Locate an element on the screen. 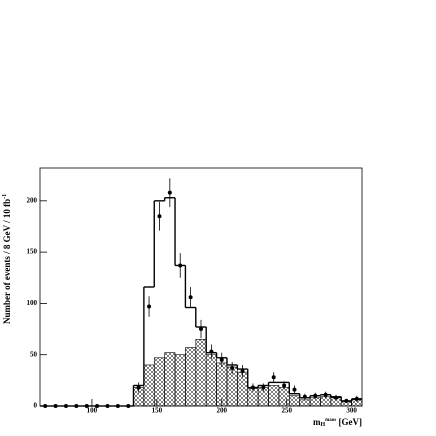 The width and height of the screenshot is (436, 436). x-tick-label: 250 is located at coordinates (286, 411).